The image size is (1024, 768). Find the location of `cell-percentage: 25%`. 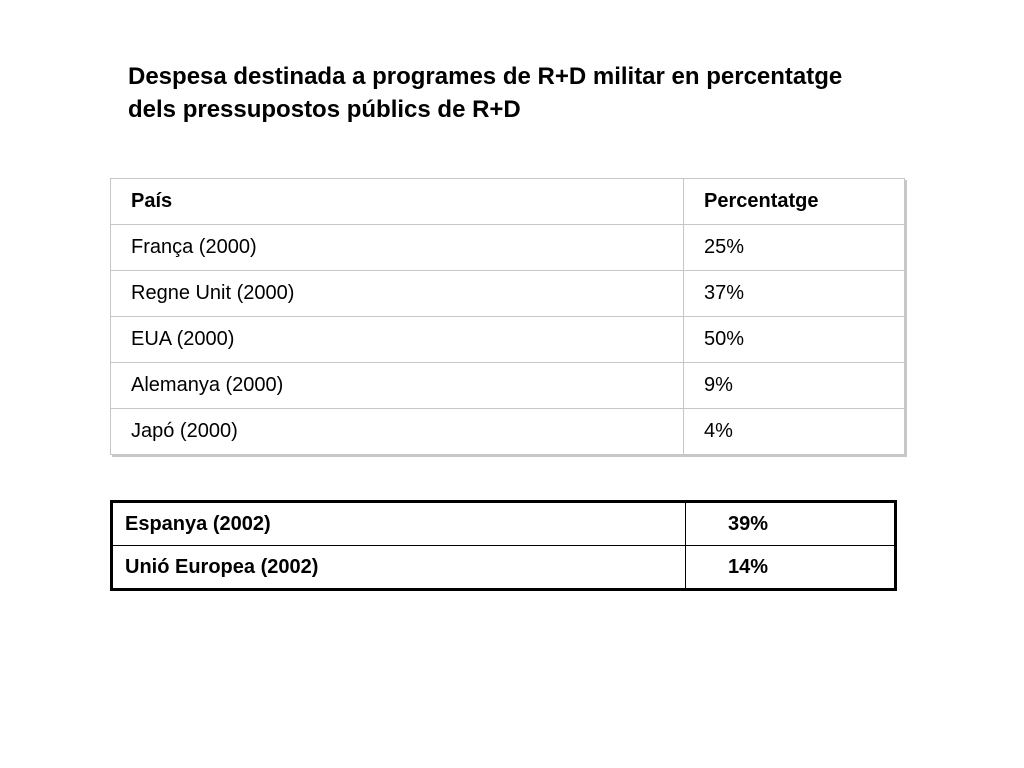

cell-percentage: 25% is located at coordinates (794, 247).